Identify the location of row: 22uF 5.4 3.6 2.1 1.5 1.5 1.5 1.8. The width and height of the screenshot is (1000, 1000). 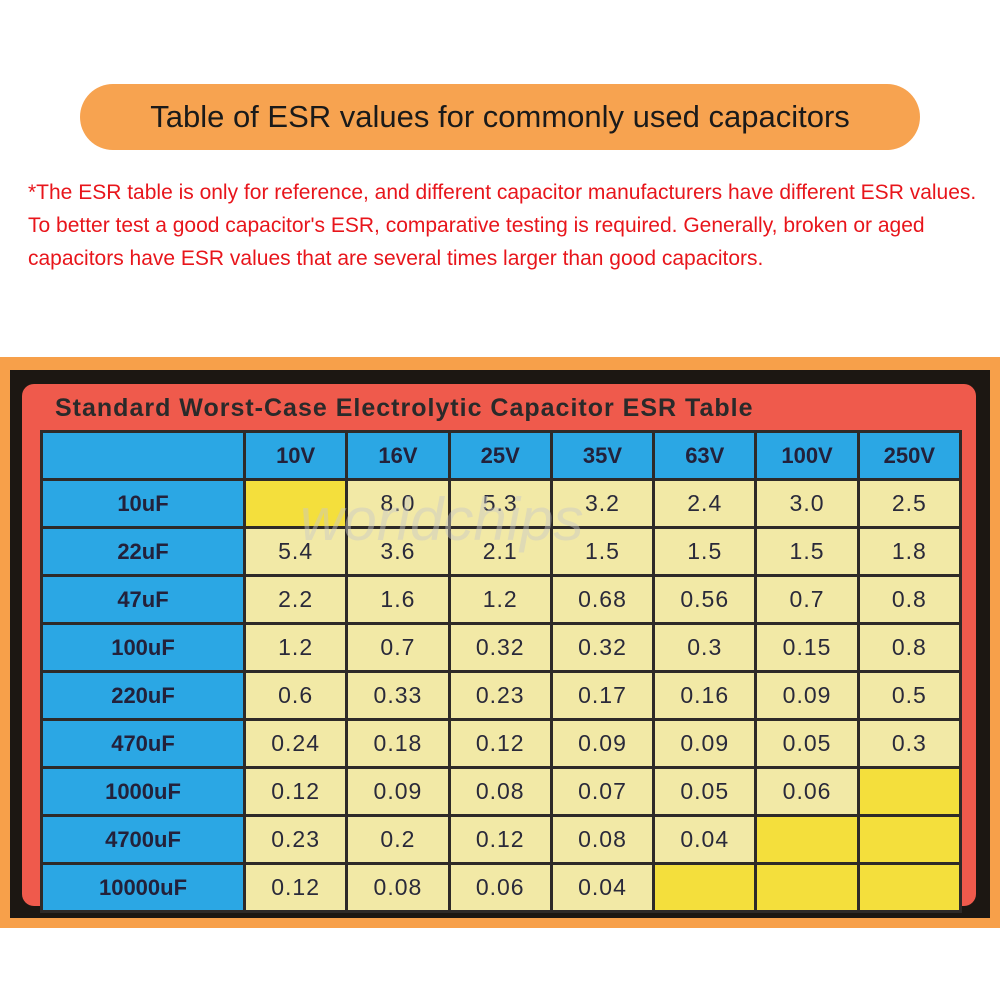
(501, 551).